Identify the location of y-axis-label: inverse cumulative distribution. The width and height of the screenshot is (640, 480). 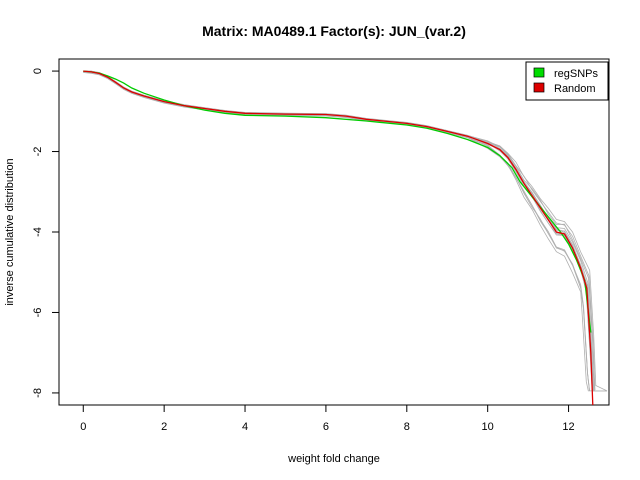
(10, 231).